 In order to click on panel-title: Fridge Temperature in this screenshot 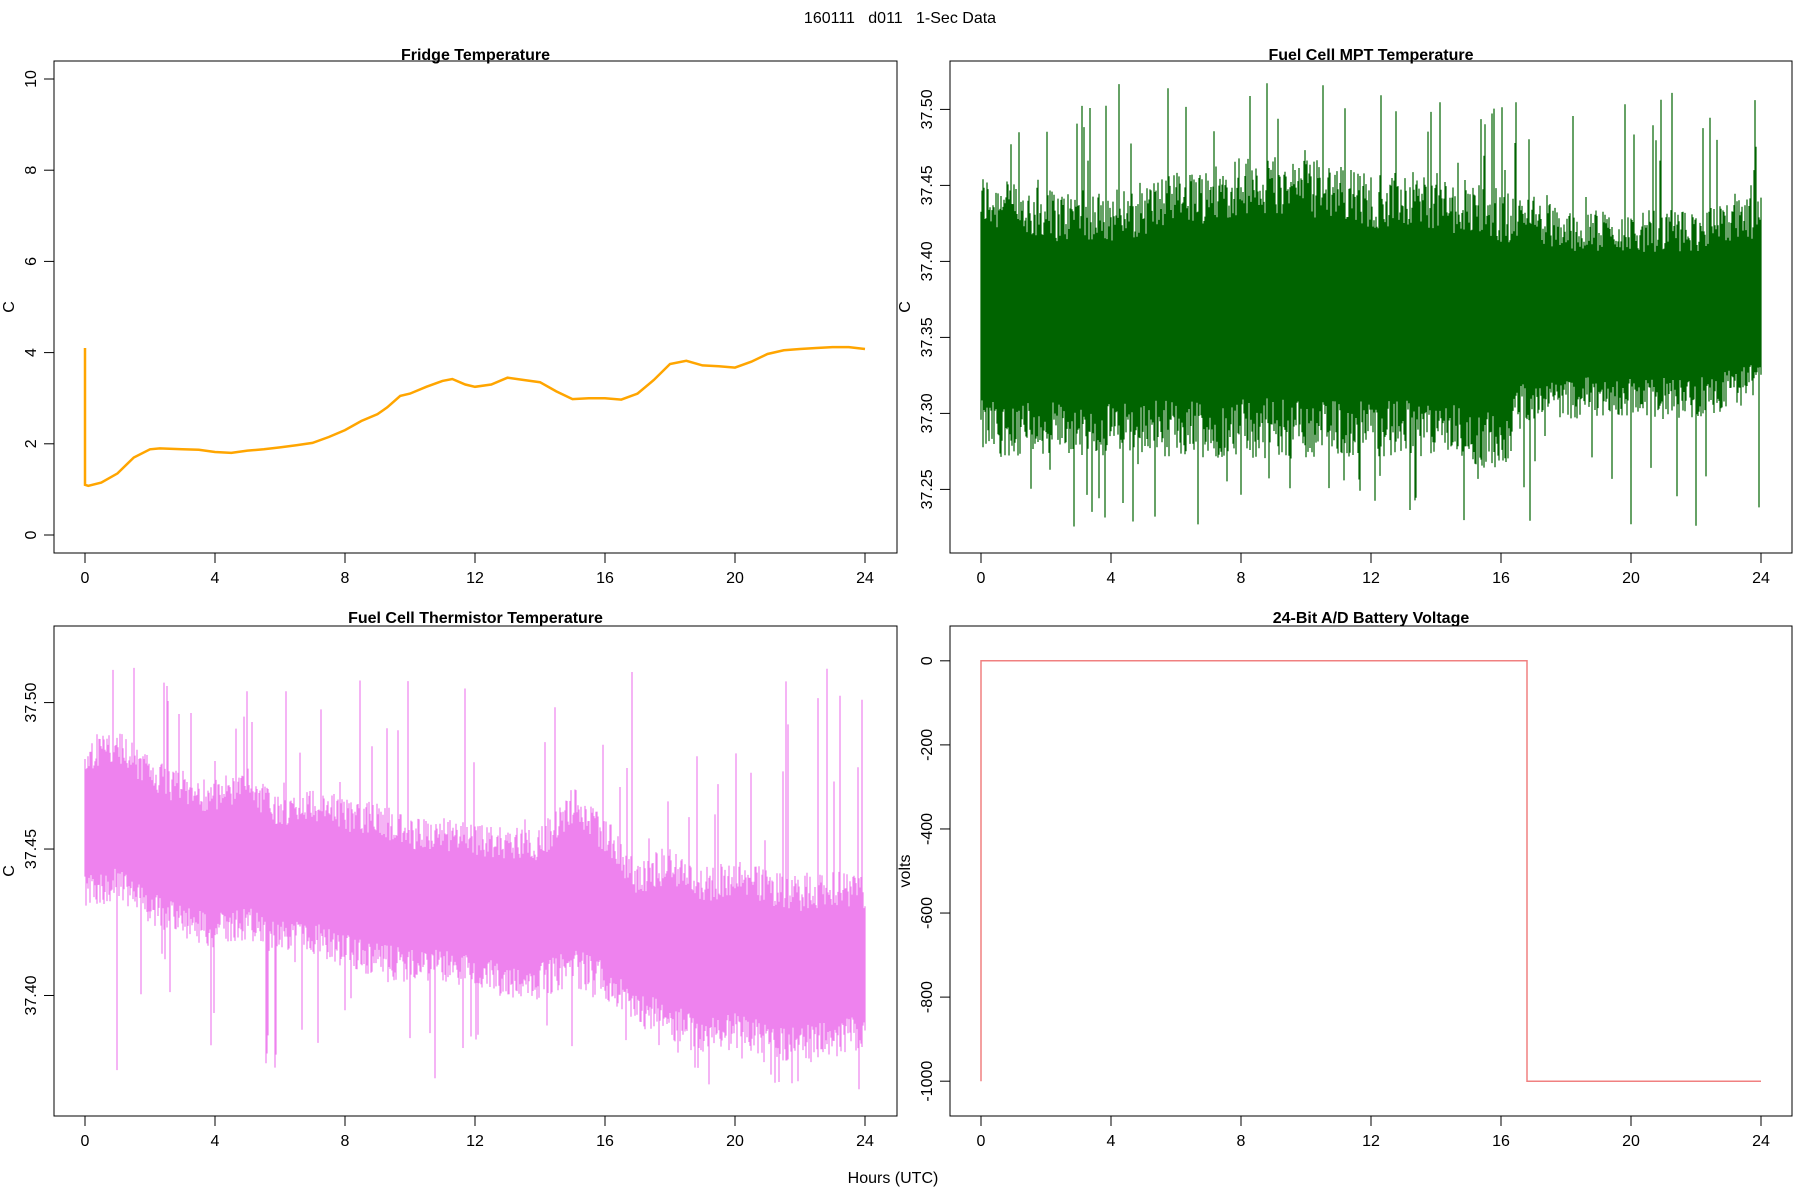, I will do `click(475, 55)`.